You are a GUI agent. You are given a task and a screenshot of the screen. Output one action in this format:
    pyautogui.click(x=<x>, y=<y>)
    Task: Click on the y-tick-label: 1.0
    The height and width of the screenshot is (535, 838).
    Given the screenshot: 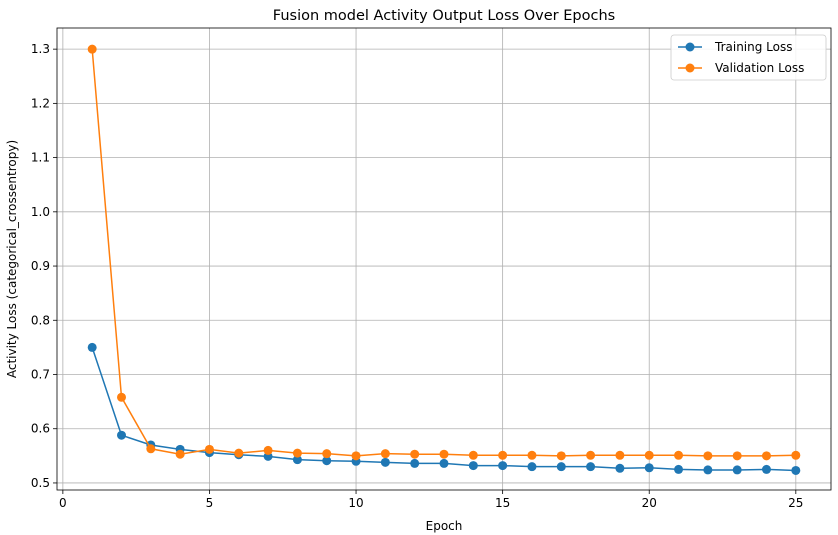 What is the action you would take?
    pyautogui.click(x=40, y=212)
    